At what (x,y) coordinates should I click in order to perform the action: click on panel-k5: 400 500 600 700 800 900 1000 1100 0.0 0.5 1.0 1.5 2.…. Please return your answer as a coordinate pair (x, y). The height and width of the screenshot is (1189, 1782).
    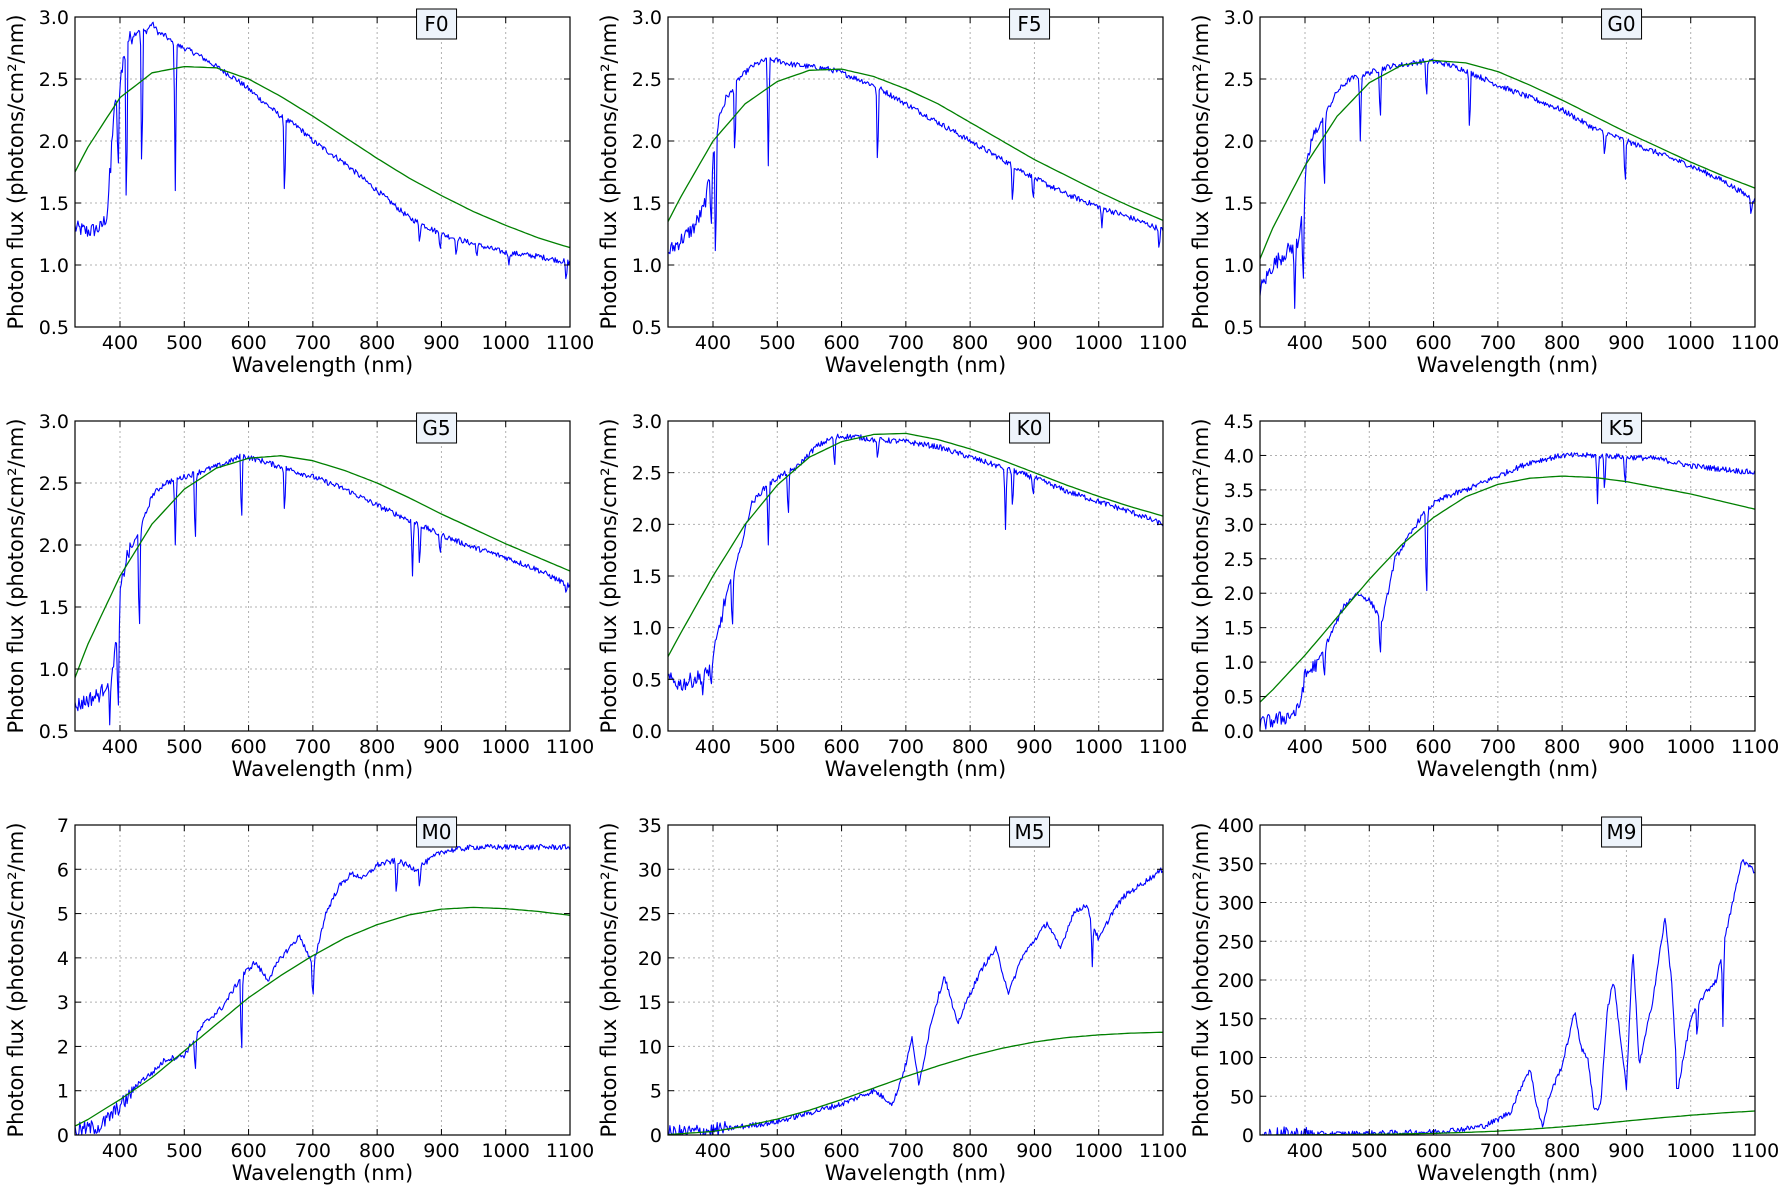
    Looking at the image, I should click on (1484, 596).